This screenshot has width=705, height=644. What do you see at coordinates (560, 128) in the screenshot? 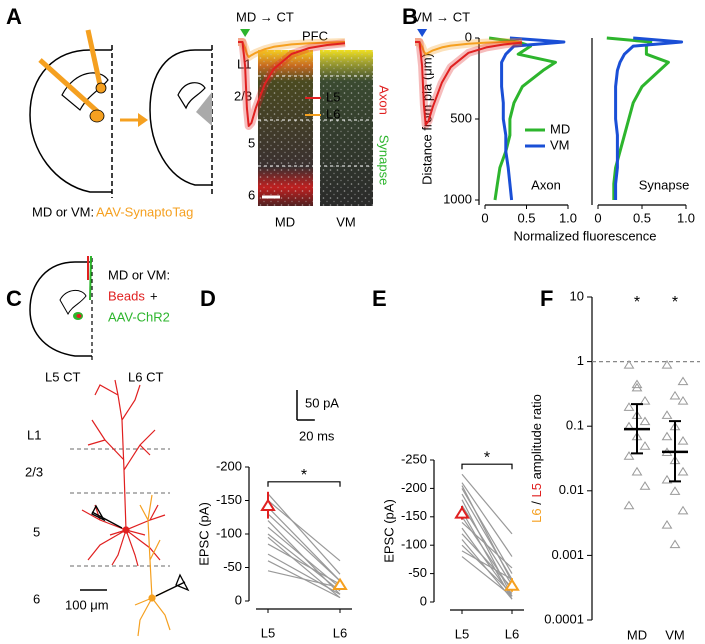
I see `legend-label: MD` at bounding box center [560, 128].